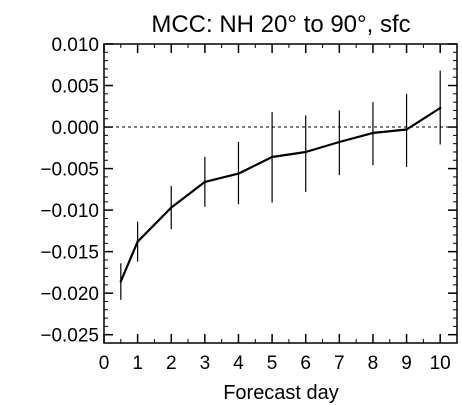 The width and height of the screenshot is (462, 405). What do you see at coordinates (75, 87) in the screenshot?
I see `y-tick-label: 0.005` at bounding box center [75, 87].